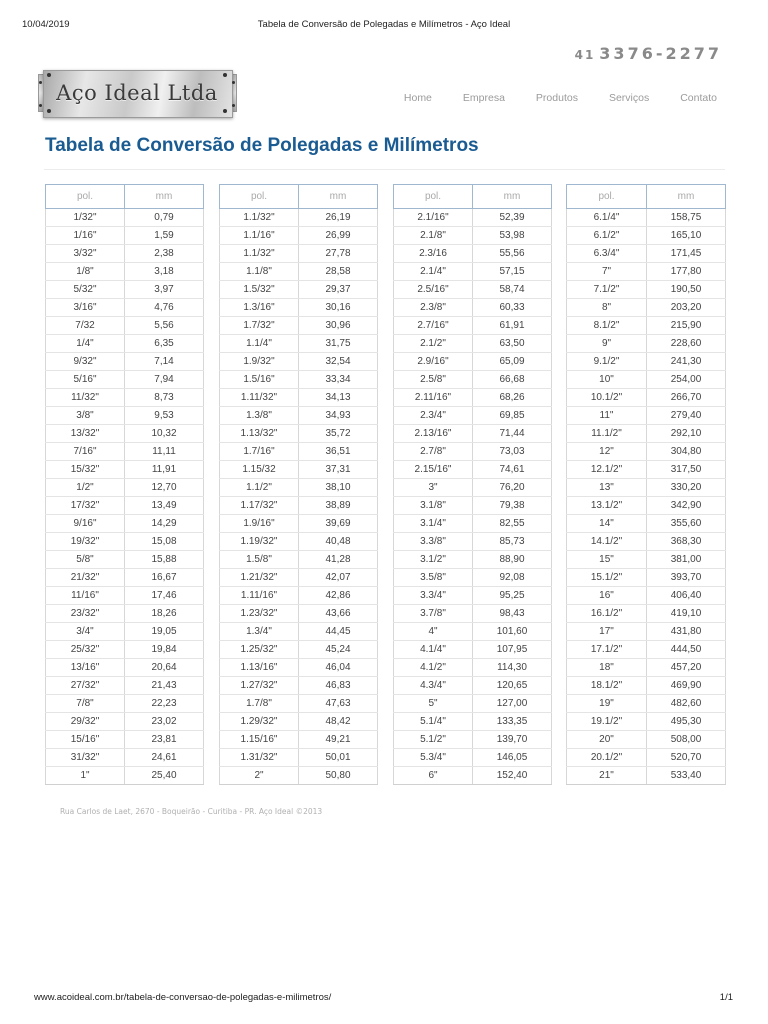  What do you see at coordinates (137, 93) in the screenshot?
I see `company-logo: Aço Ideal Ltda` at bounding box center [137, 93].